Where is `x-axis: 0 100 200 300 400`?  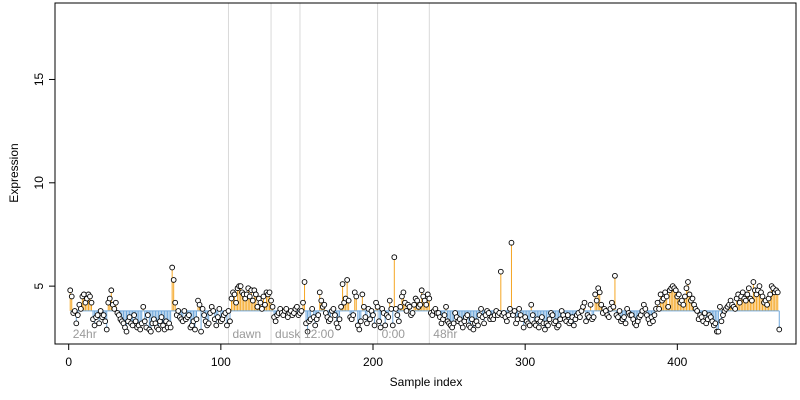 x-axis: 0 100 200 300 400 is located at coordinates (376, 356).